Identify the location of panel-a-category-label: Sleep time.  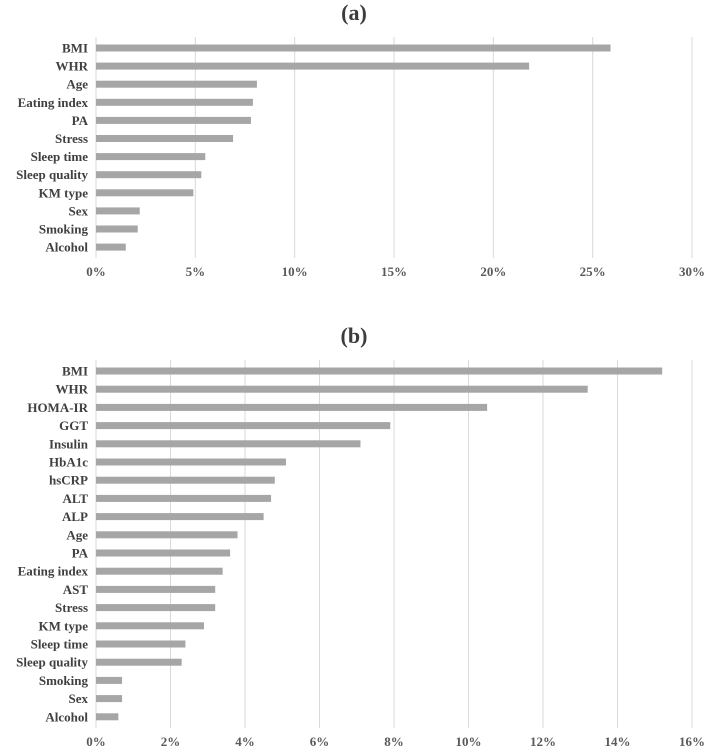
(60, 156).